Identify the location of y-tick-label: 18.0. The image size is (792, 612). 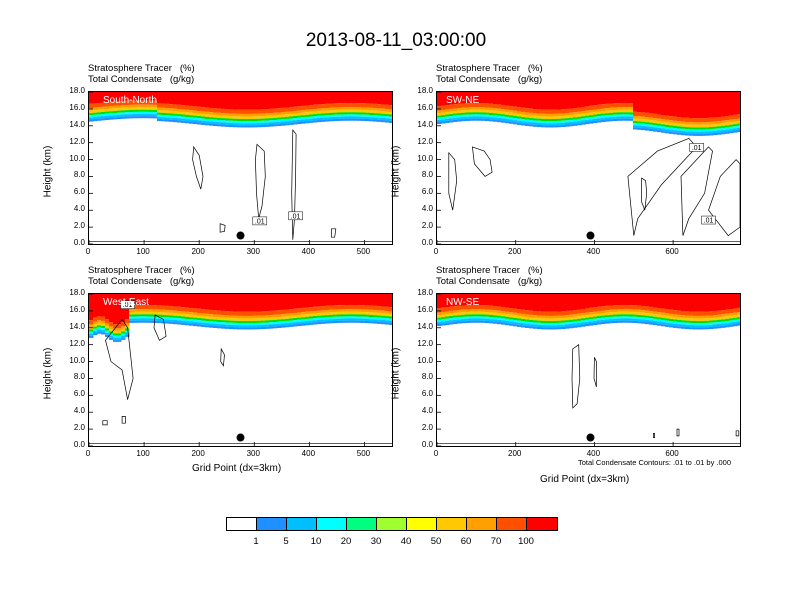
(425, 90).